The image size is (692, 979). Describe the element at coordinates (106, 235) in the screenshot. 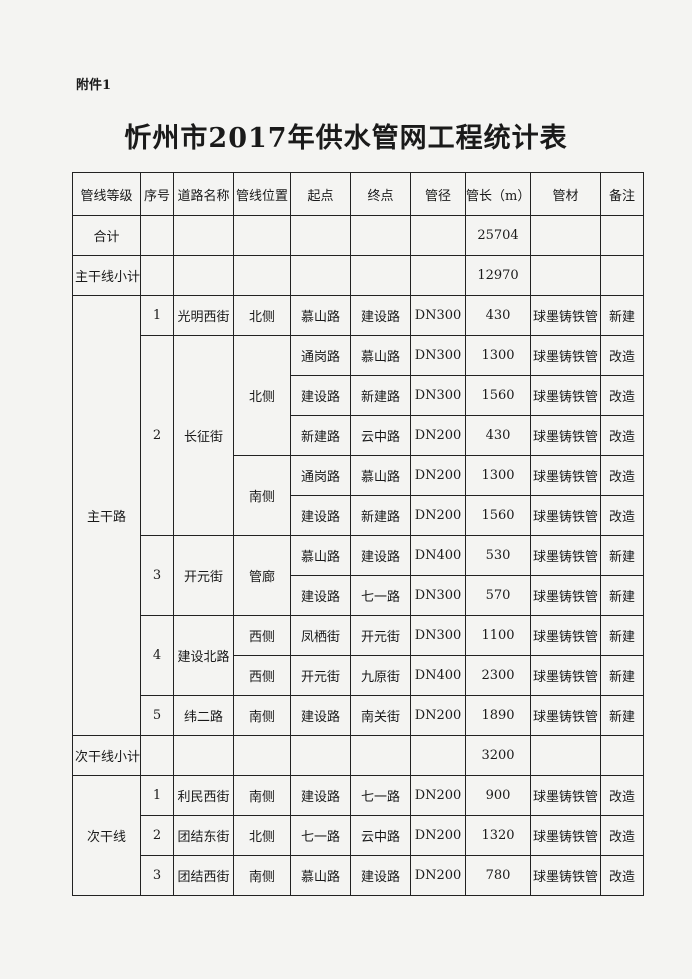

I see `total-label: 合计` at that location.